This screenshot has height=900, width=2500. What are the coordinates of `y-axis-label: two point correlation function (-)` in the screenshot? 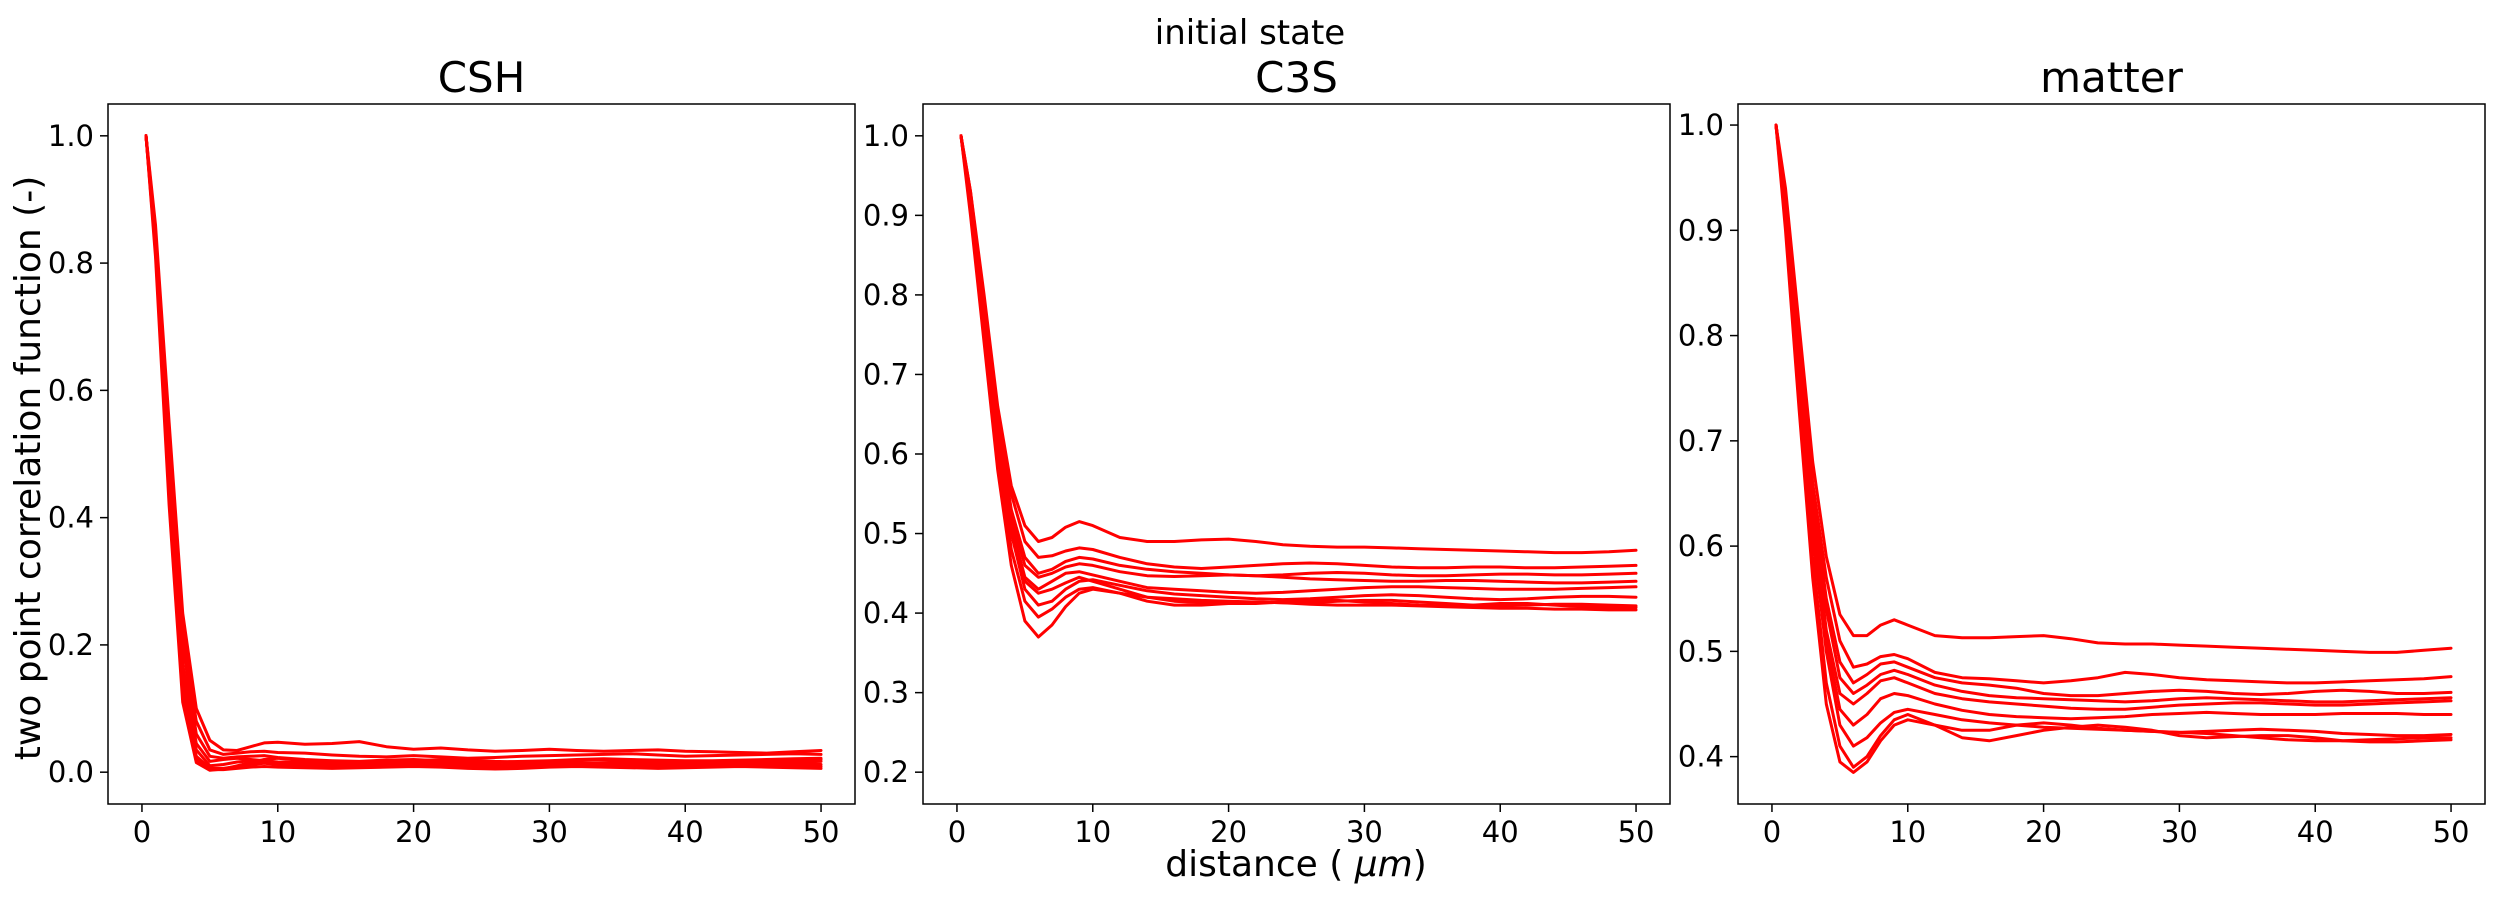 It's located at (28, 468).